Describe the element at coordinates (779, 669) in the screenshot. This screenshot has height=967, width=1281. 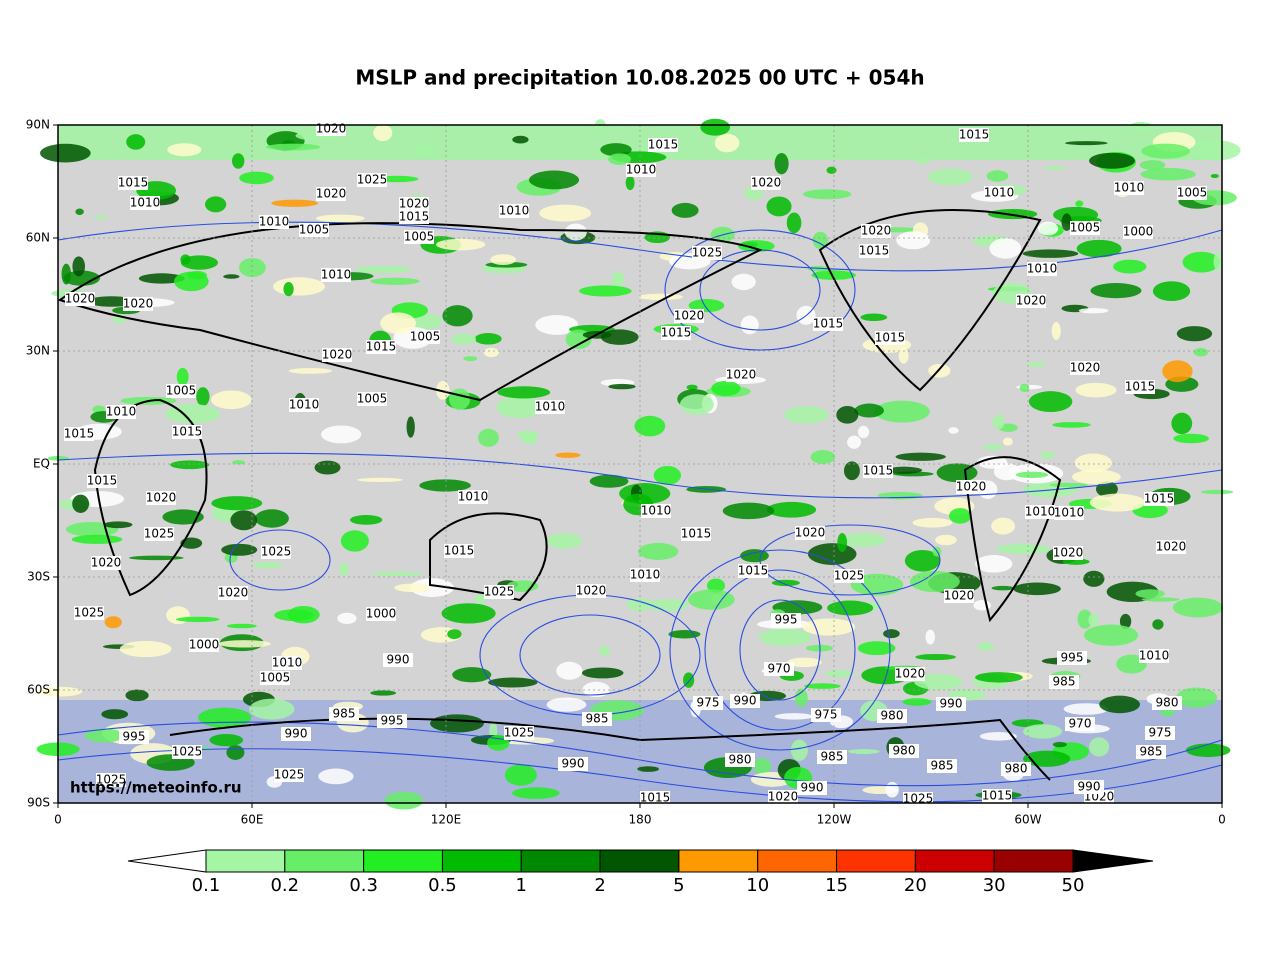
I see `isobar-label: 970` at that location.